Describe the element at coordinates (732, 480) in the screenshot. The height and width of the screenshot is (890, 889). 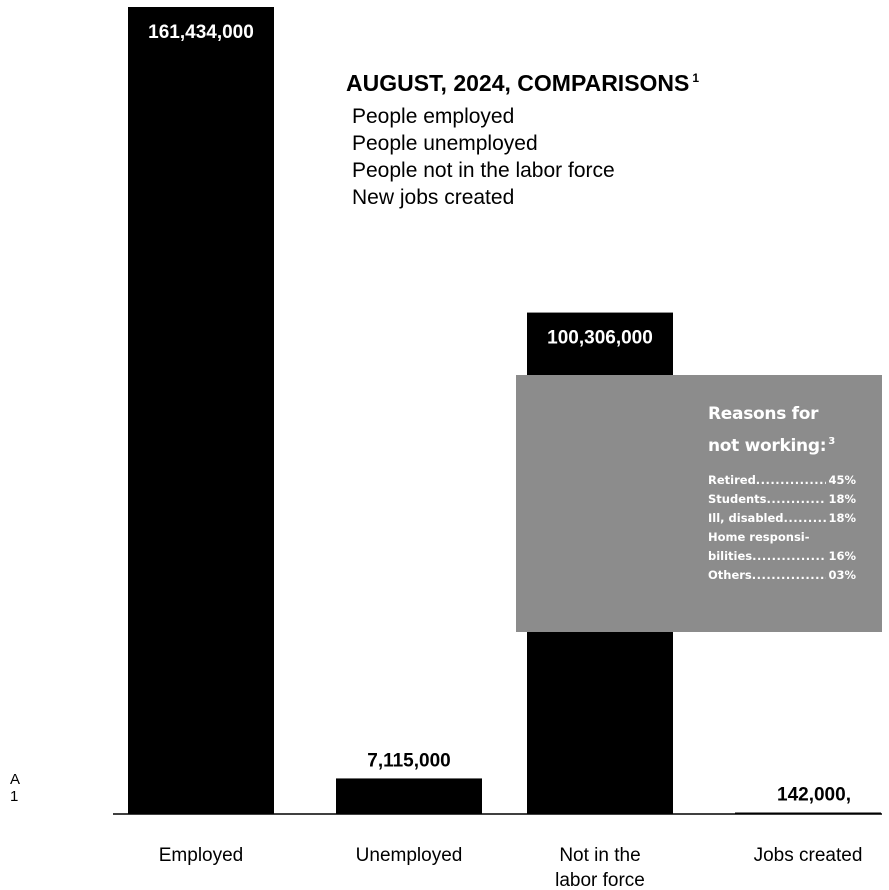
I see `reason-name: Retired` at that location.